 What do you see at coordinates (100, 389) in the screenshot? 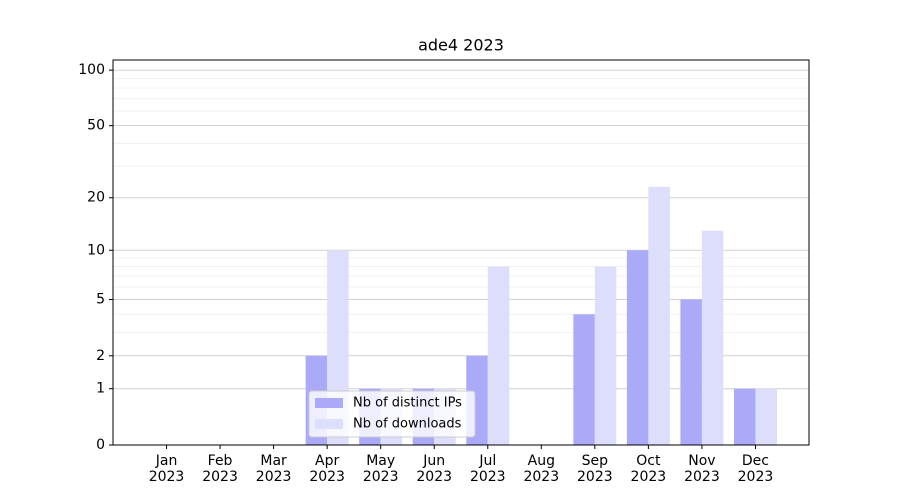
I see `y-tick-label: 1` at bounding box center [100, 389].